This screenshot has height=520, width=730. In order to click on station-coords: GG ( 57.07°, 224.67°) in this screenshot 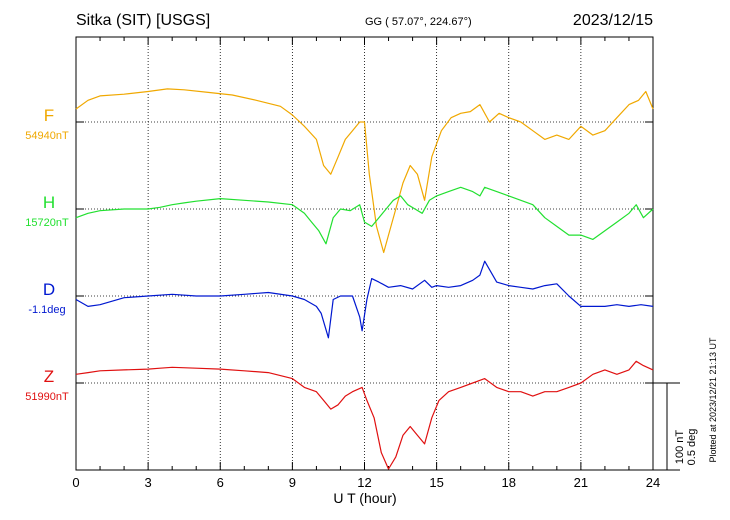, I will do `click(418, 22)`.